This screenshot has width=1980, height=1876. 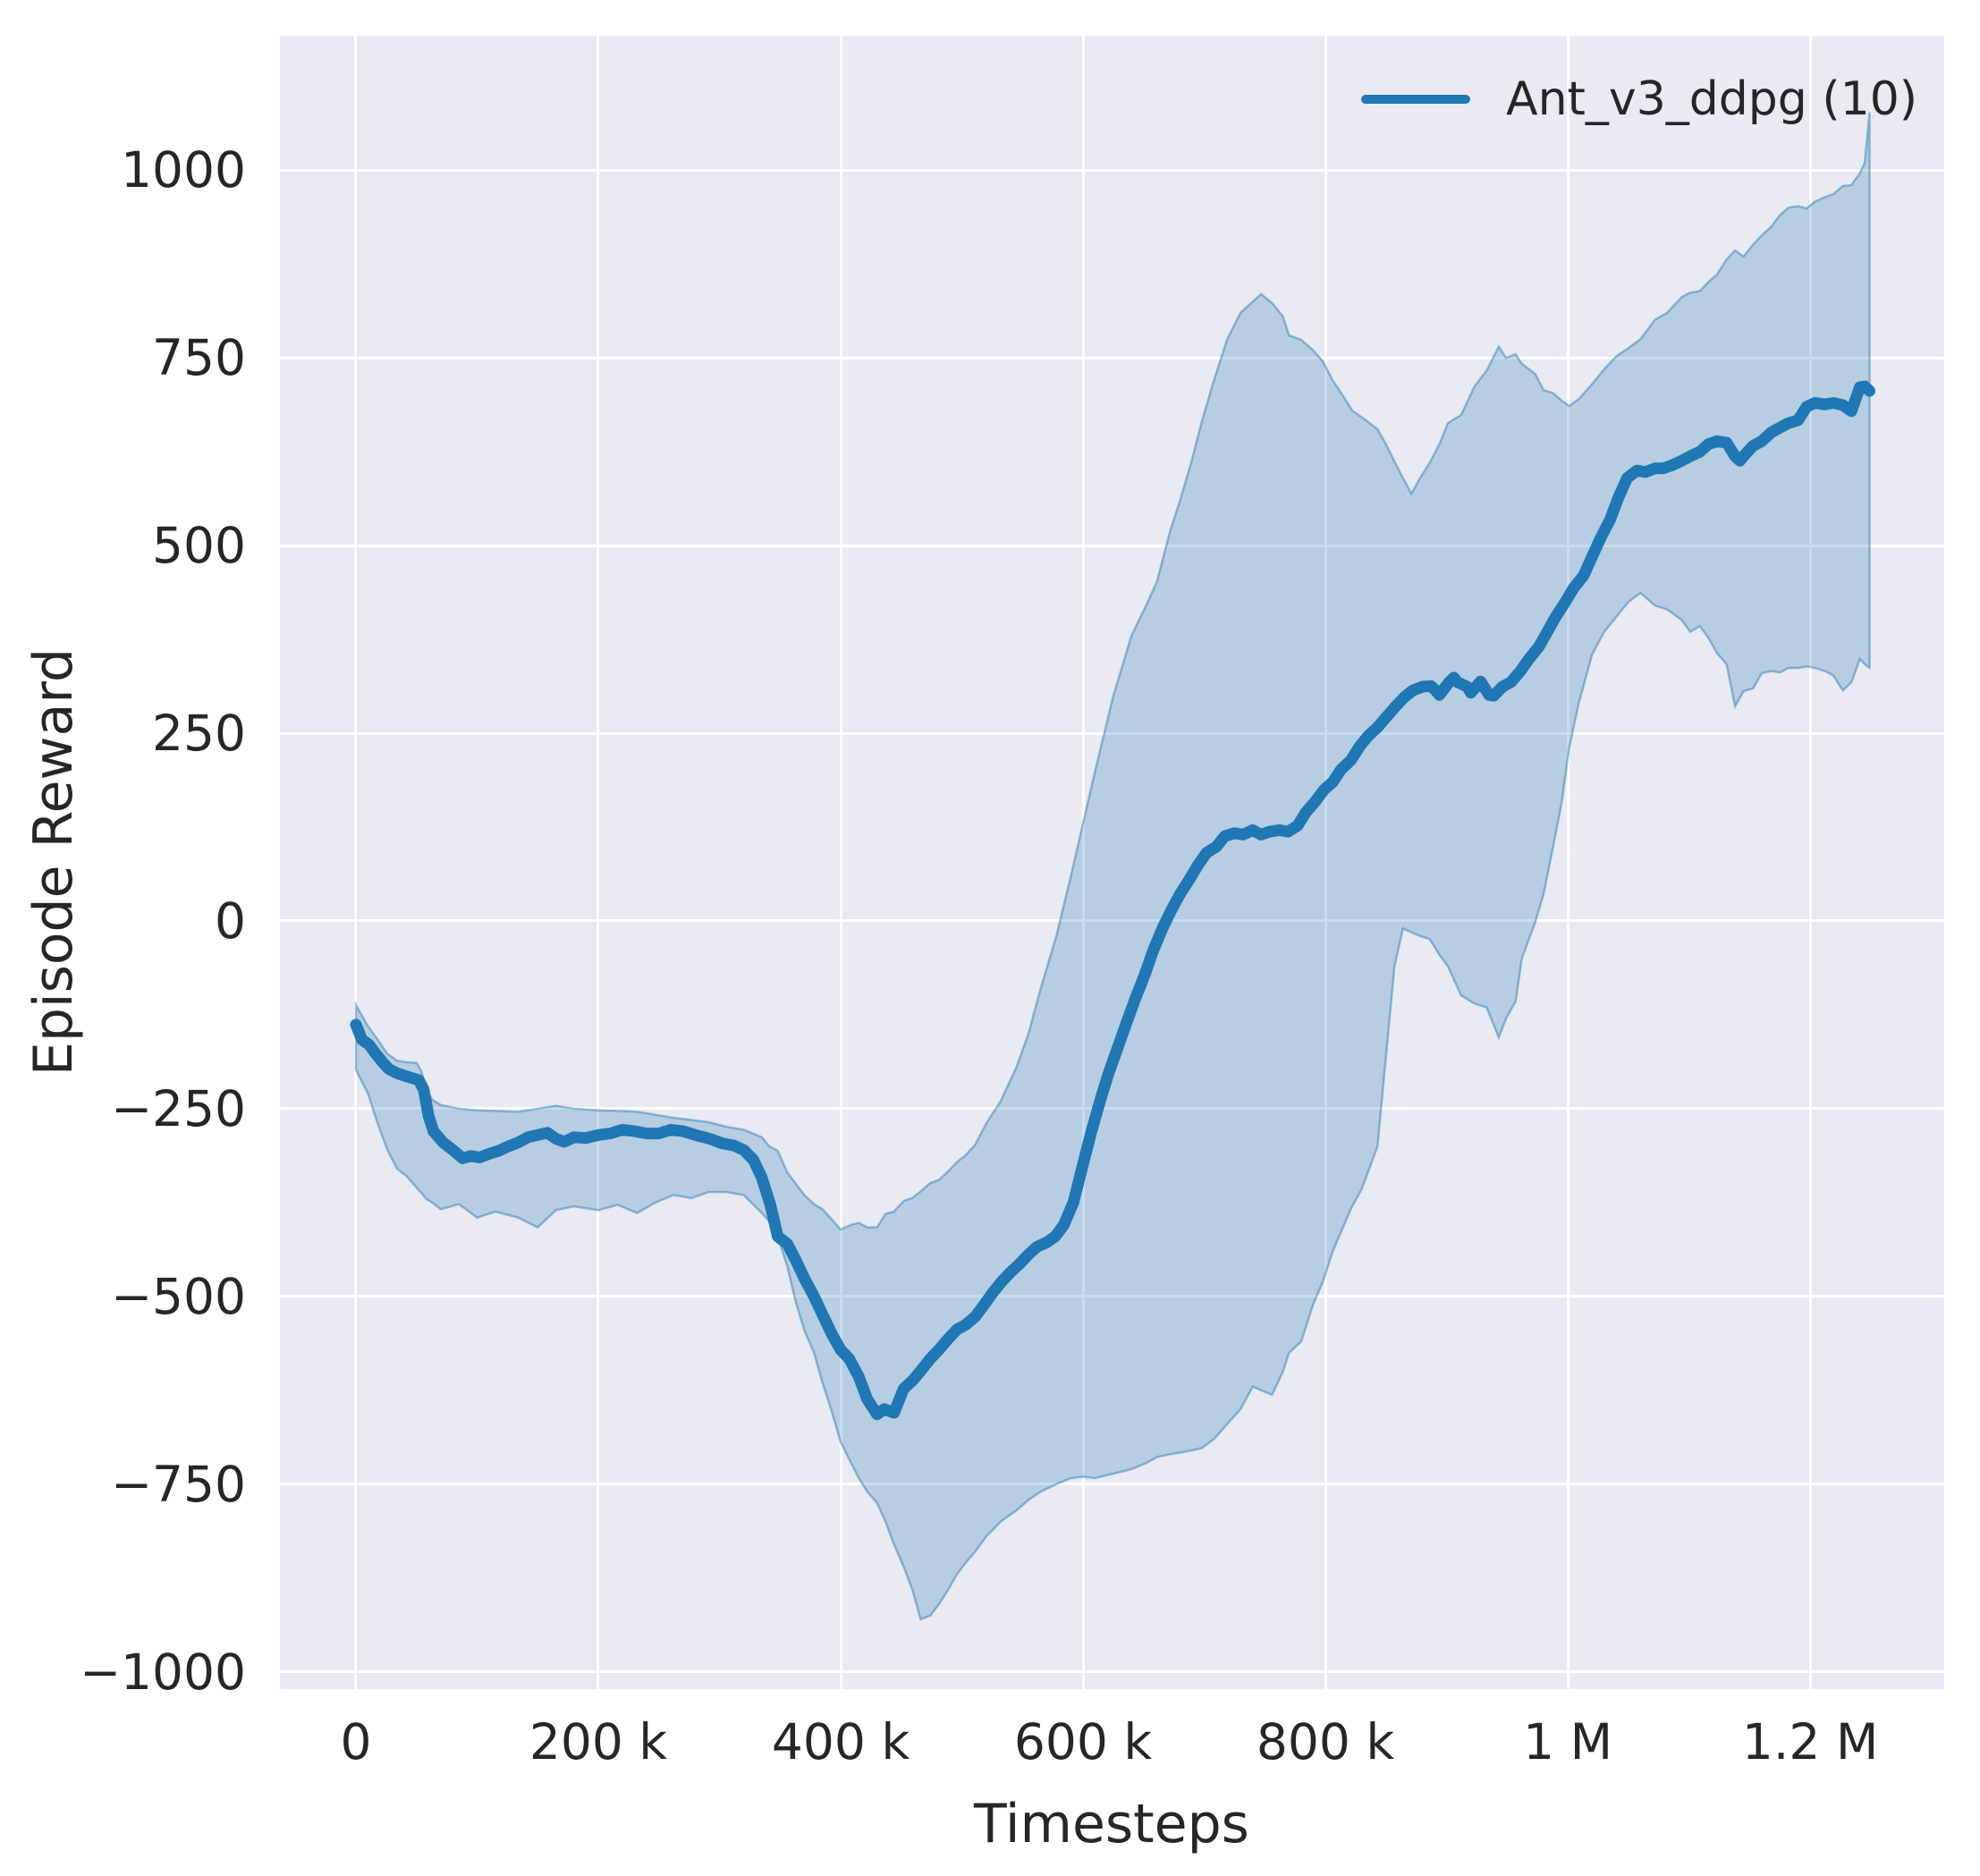 What do you see at coordinates (1712, 99) in the screenshot?
I see `legend-label: Ant_v3_ddpg (10)` at bounding box center [1712, 99].